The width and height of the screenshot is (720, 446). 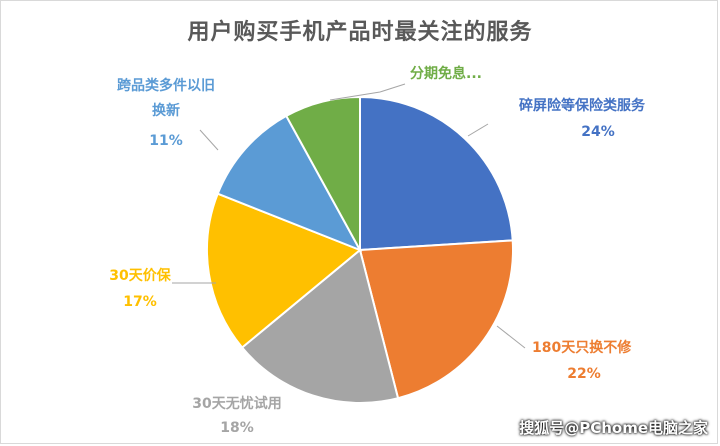 What do you see at coordinates (598, 132) in the screenshot?
I see `slice-value-label-0: 24%` at bounding box center [598, 132].